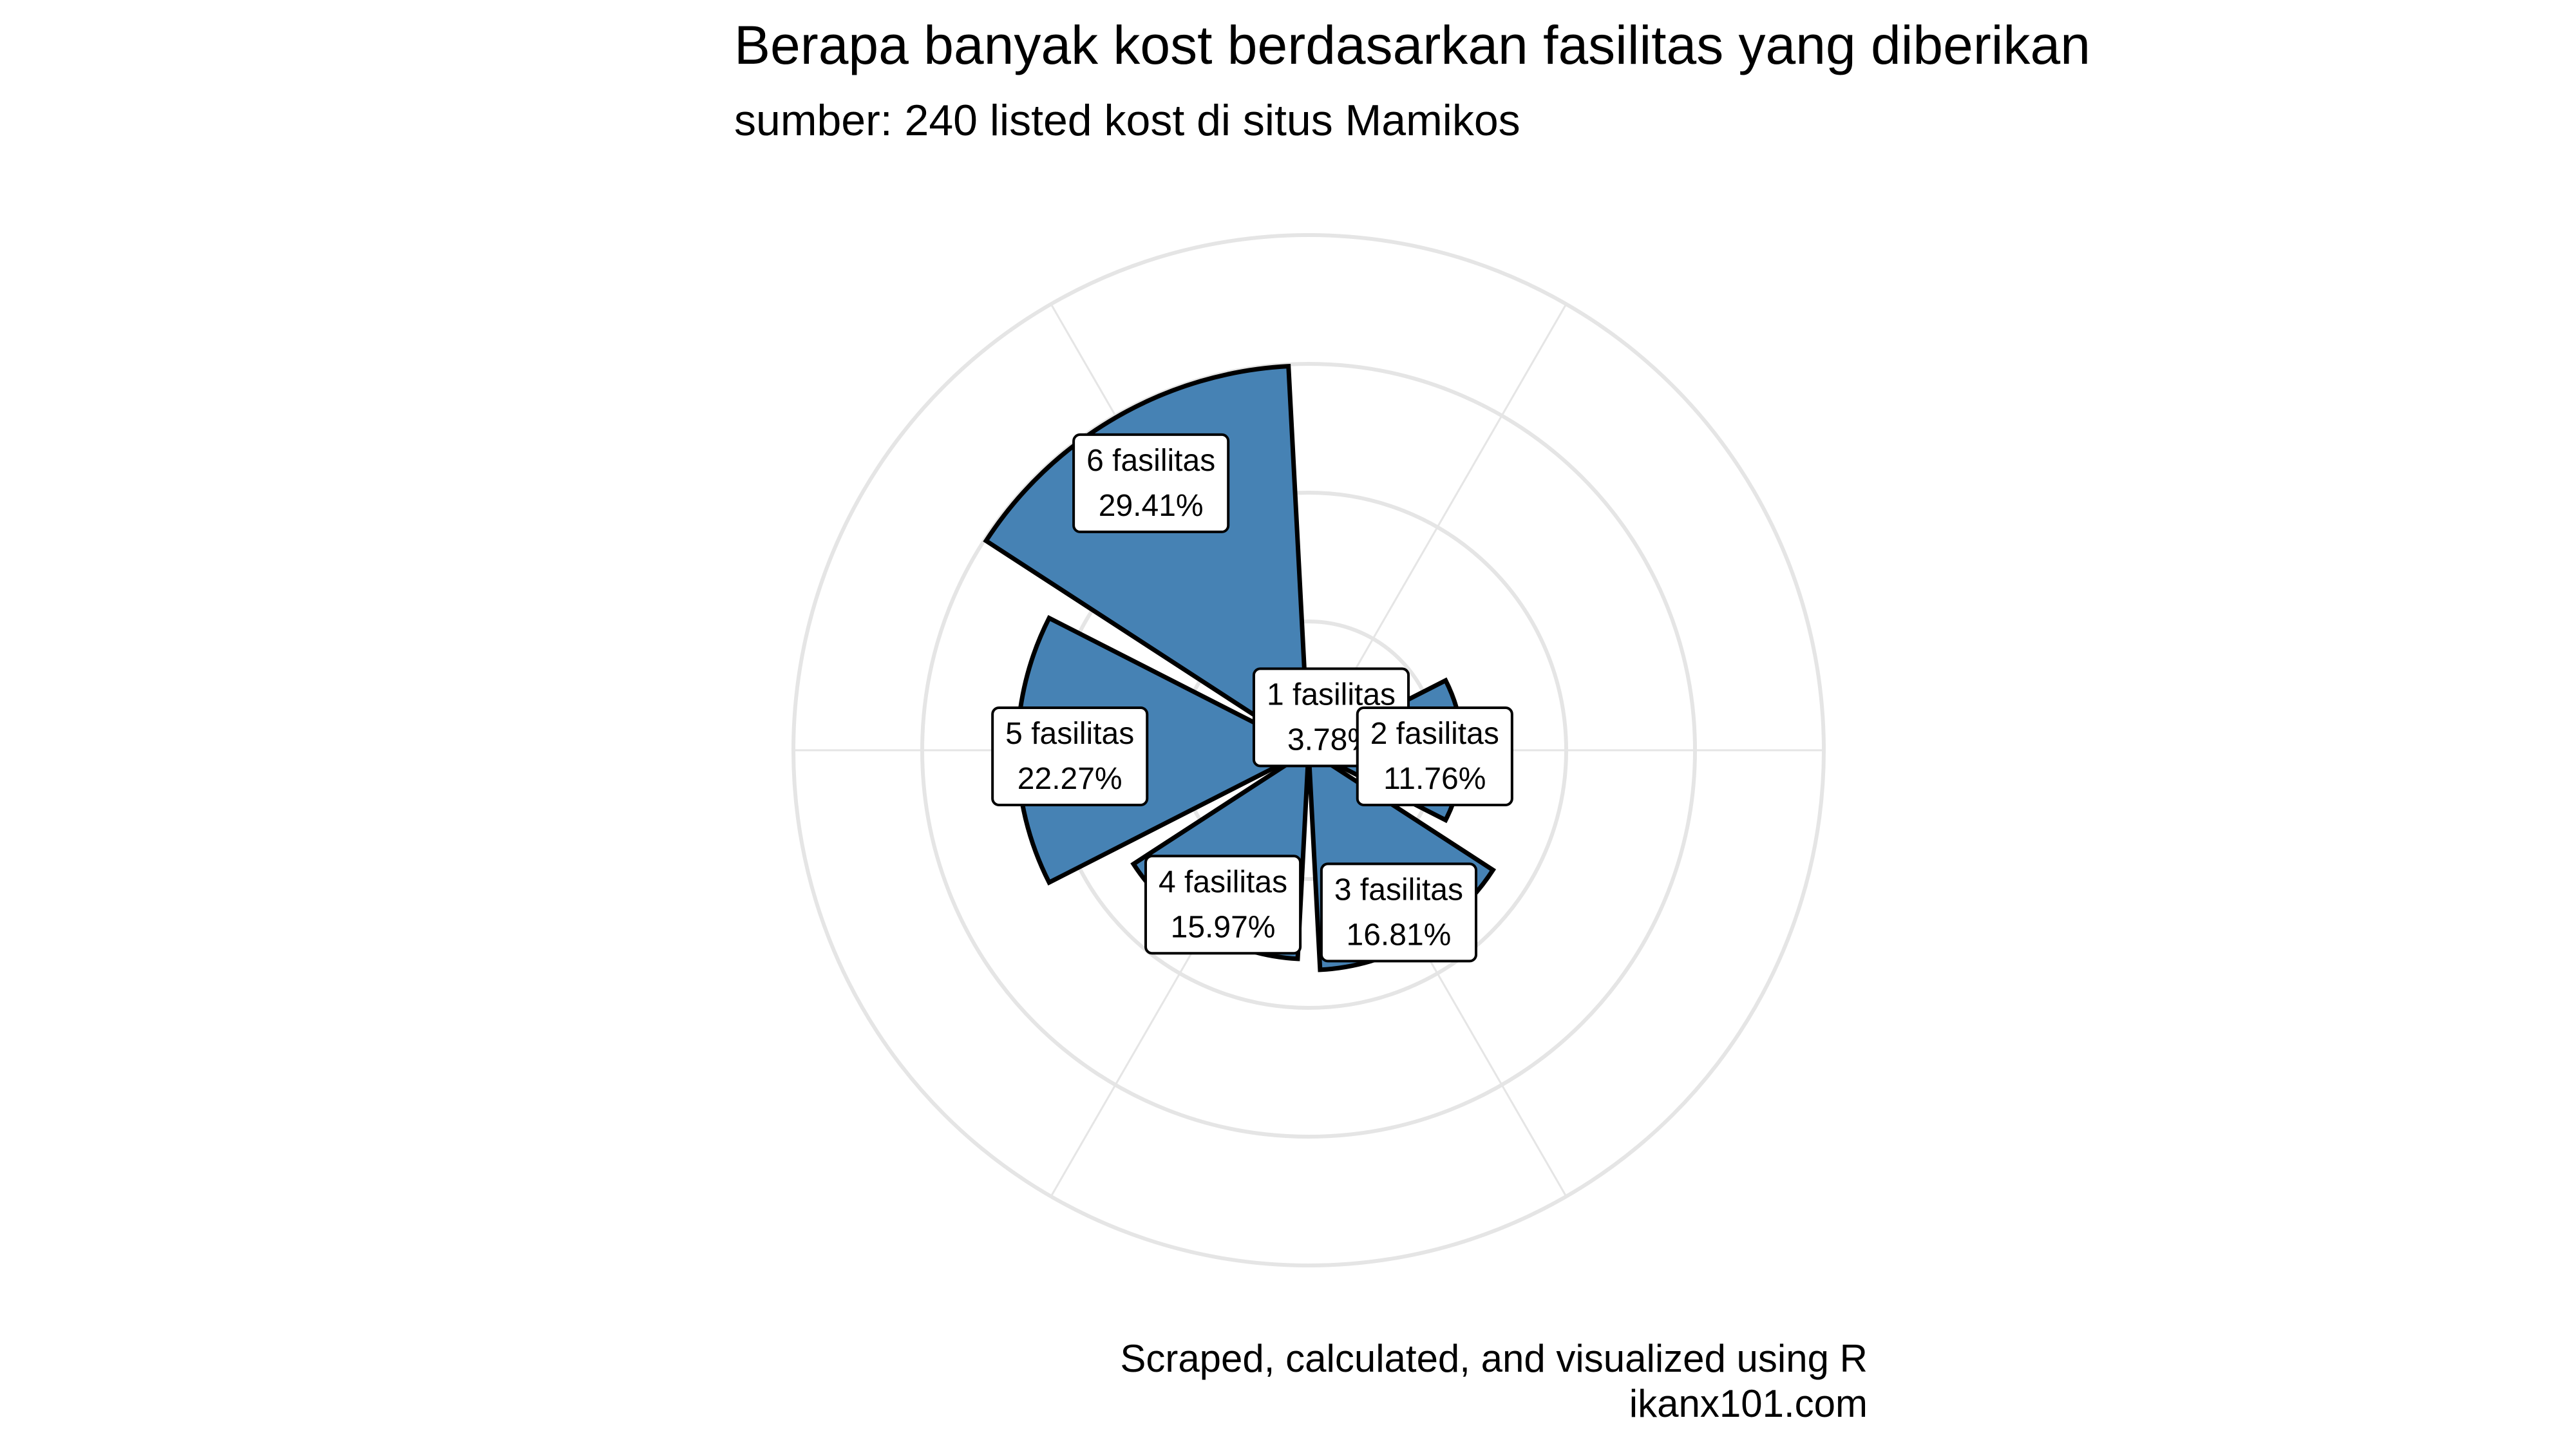 The height and width of the screenshot is (1449, 2576). What do you see at coordinates (1748, 1403) in the screenshot?
I see `caption-line-2: ikanx101.com` at bounding box center [1748, 1403].